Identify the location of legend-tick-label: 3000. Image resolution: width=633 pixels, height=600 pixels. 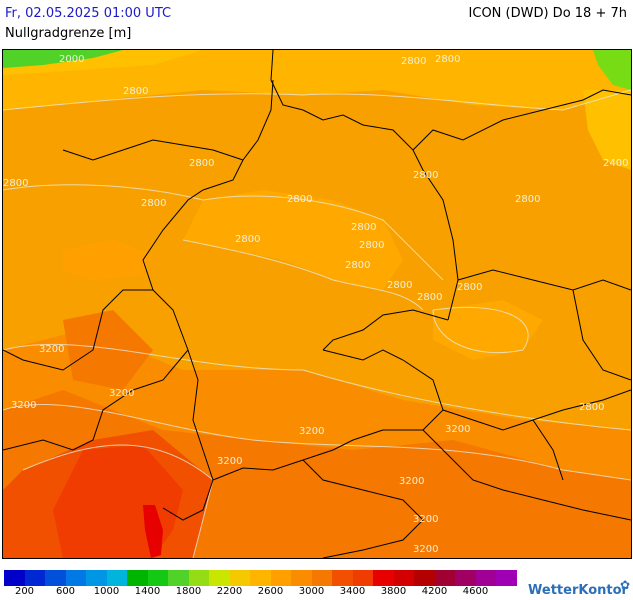
(311, 591).